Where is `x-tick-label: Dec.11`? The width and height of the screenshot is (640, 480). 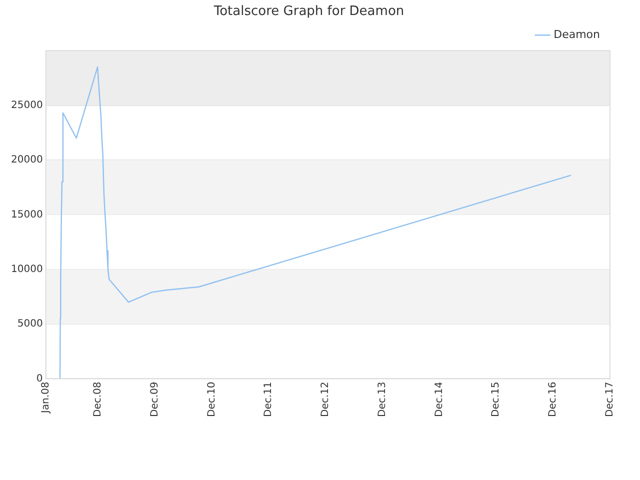 x-tick-label: Dec.11 is located at coordinates (268, 400).